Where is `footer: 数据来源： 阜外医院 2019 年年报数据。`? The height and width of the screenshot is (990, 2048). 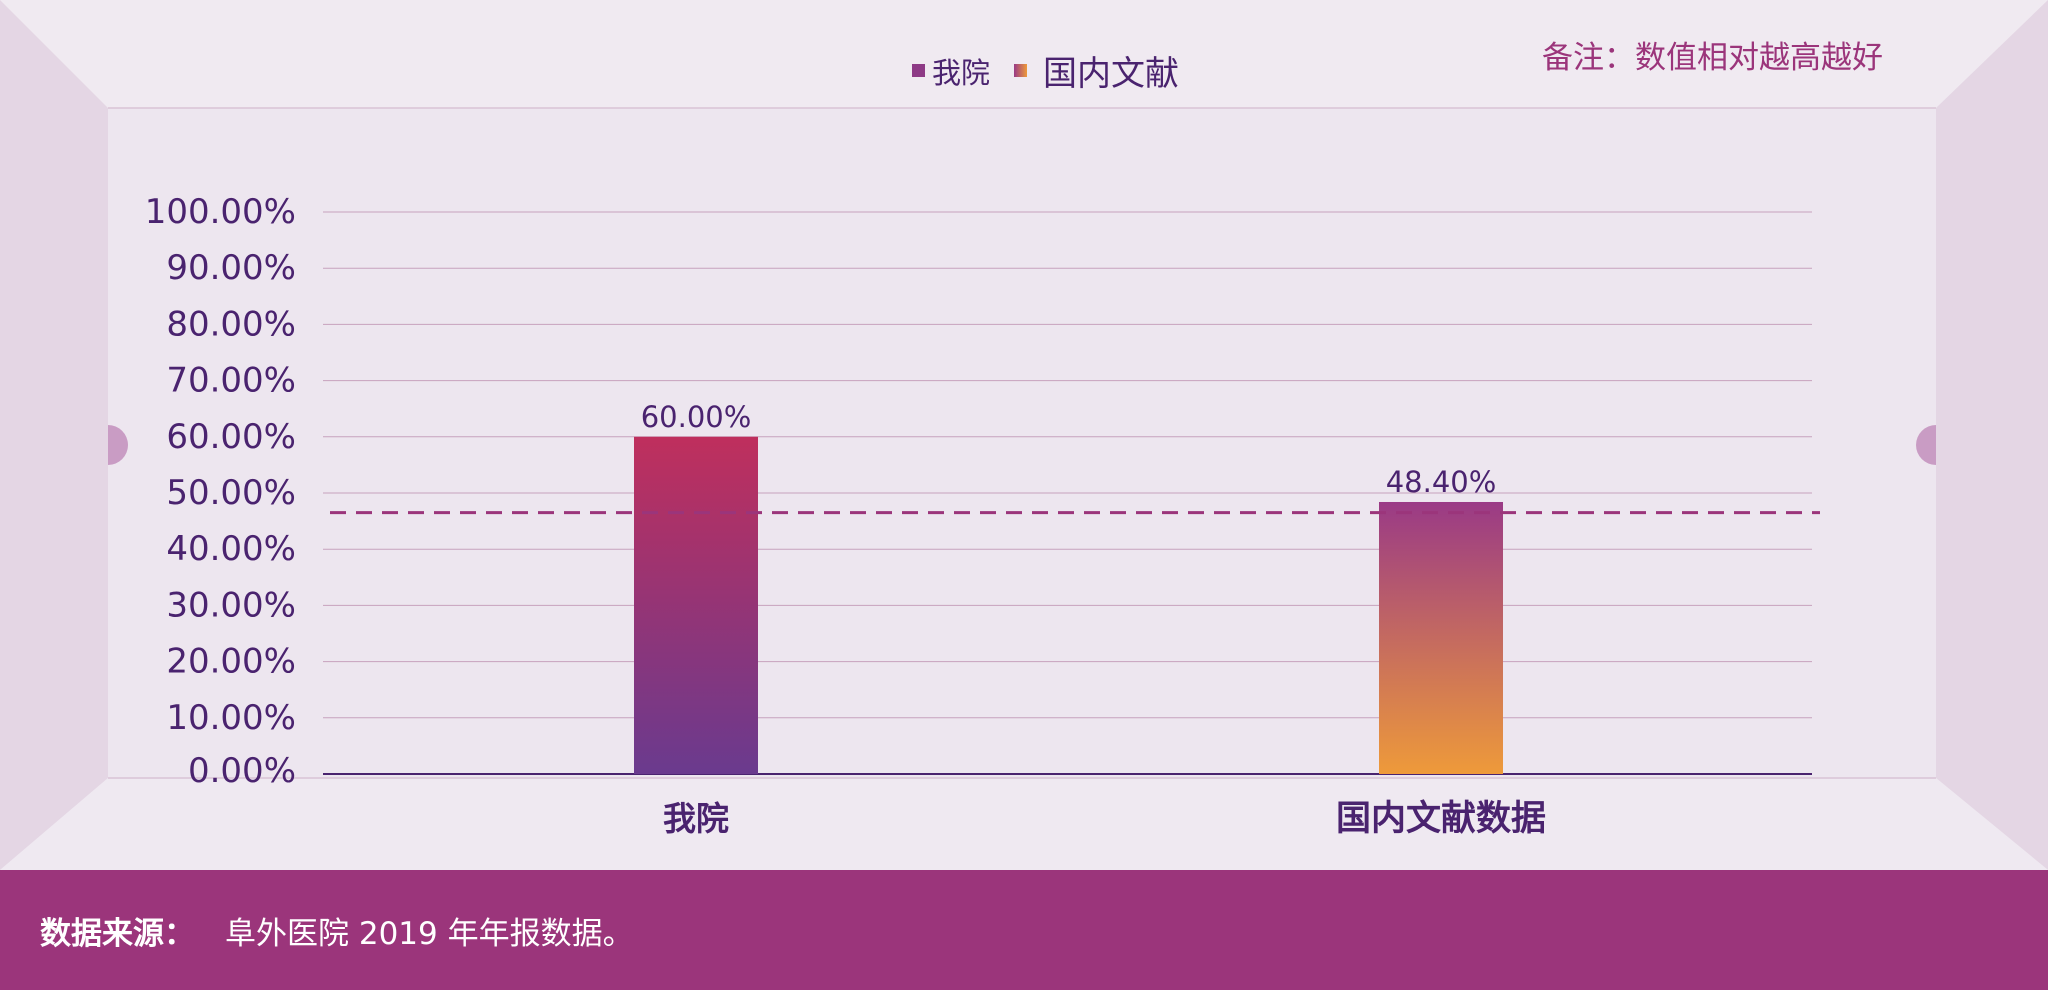 footer: 数据来源： 阜外医院 2019 年年报数据。 is located at coordinates (1024, 930).